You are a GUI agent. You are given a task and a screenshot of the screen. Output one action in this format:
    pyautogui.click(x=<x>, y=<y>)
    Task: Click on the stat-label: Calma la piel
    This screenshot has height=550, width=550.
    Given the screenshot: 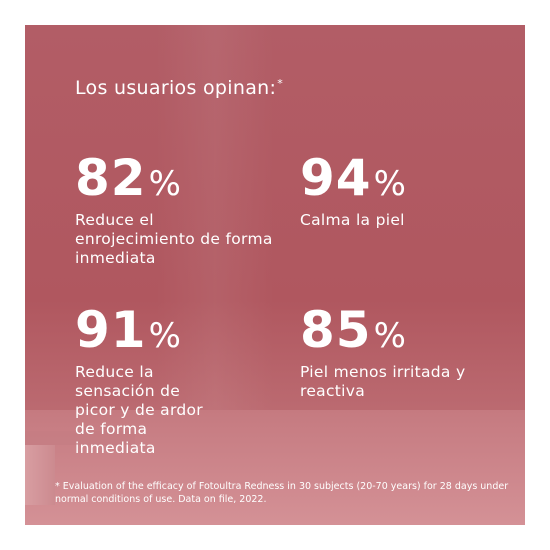 What is the action you would take?
    pyautogui.click(x=352, y=220)
    